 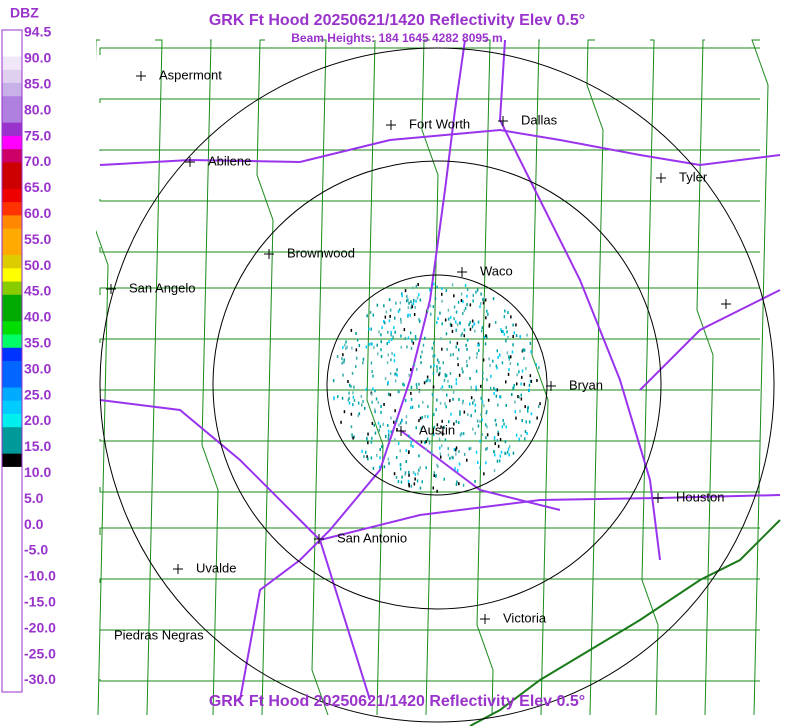 I want to click on legend-label: 45.0, so click(x=37, y=291).